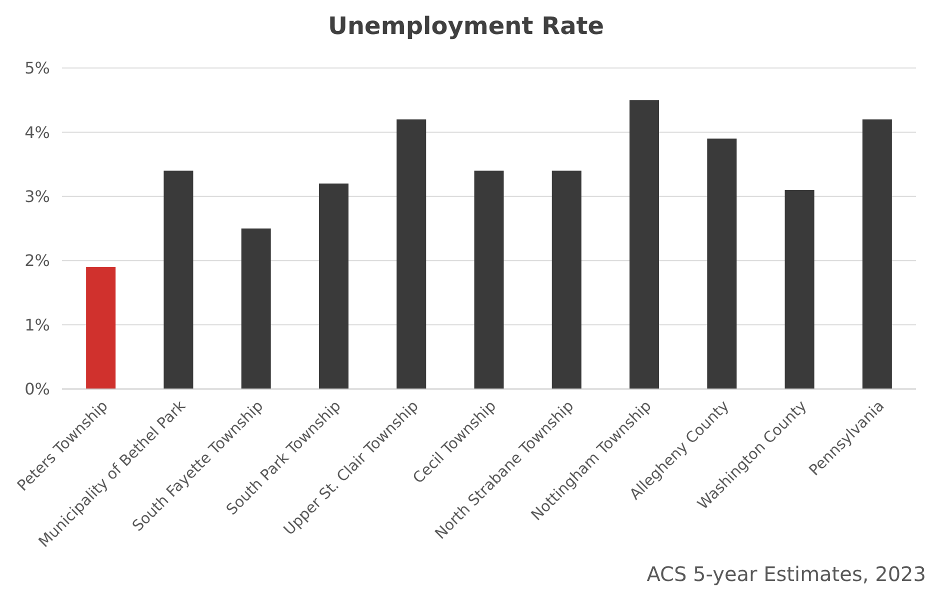 This screenshot has width=932, height=593. Describe the element at coordinates (37, 260) in the screenshot. I see `y-tick-label: 2%` at that location.